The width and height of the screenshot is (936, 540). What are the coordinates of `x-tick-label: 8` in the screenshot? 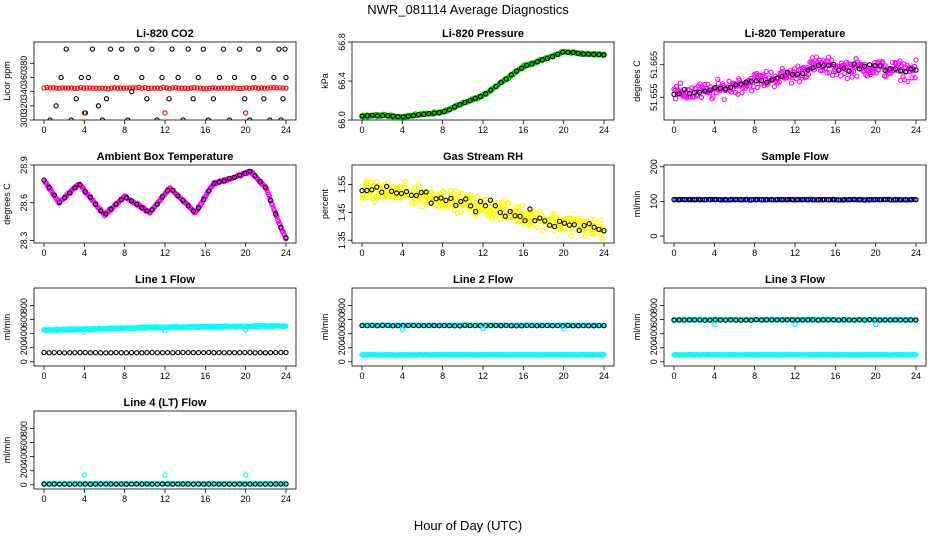 It's located at (754, 376).